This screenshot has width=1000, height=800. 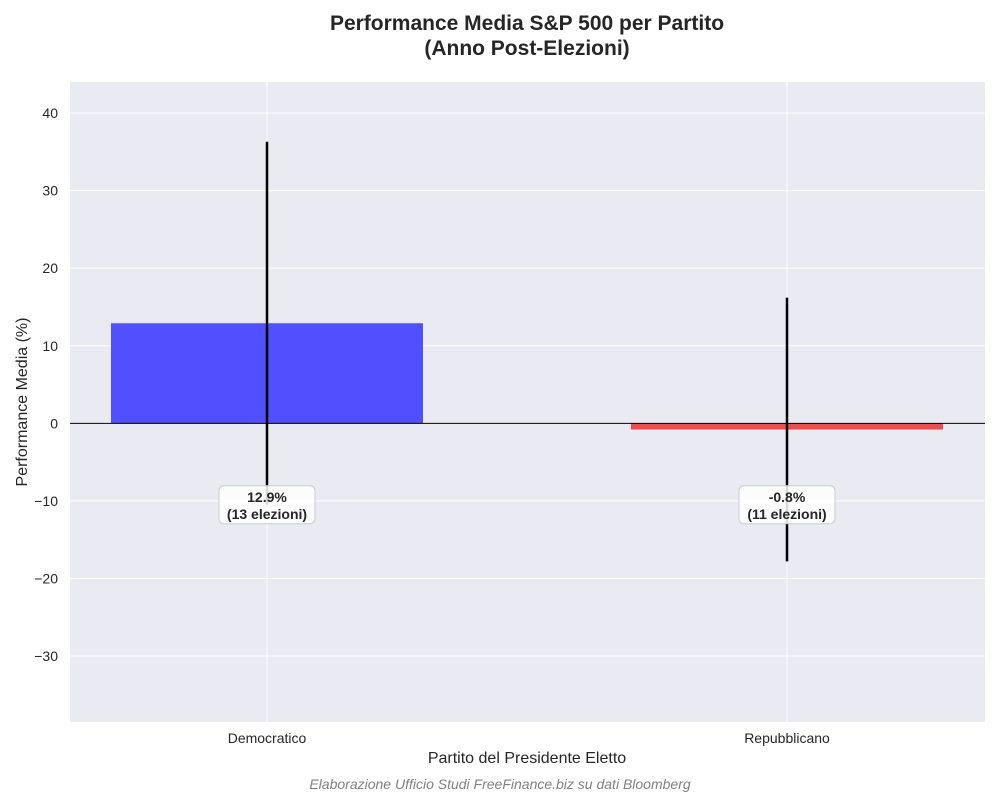 I want to click on data-label: -0.8%(11 elezioni), so click(x=787, y=505).